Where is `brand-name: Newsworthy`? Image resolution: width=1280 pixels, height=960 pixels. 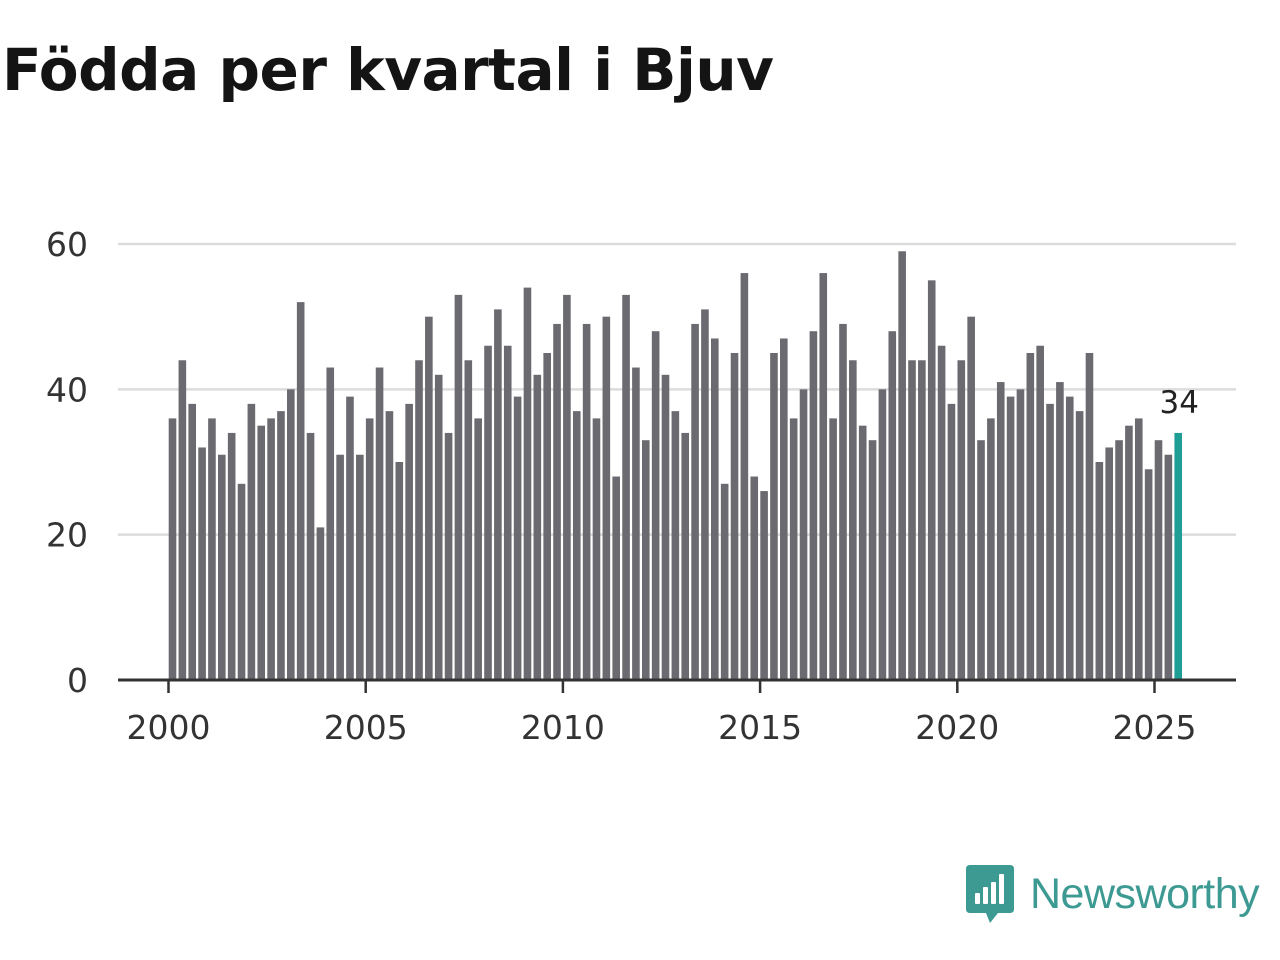 brand-name: Newsworthy is located at coordinates (1145, 893).